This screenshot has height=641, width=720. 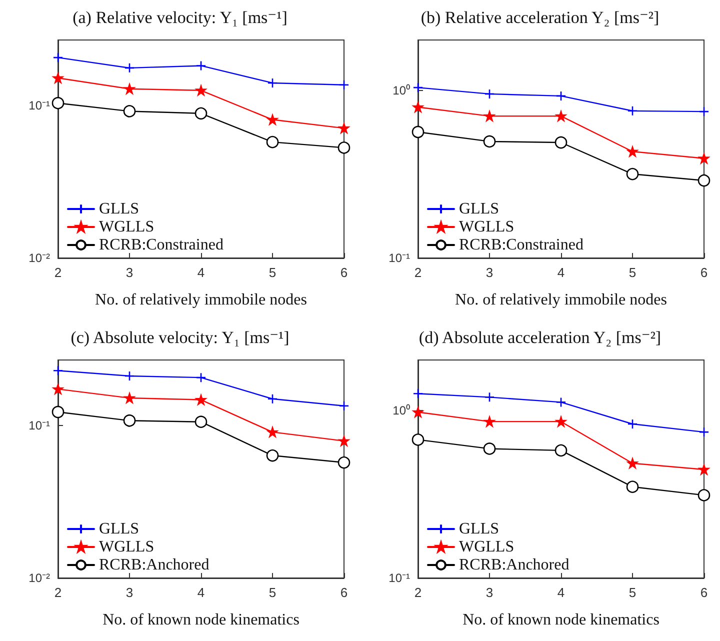 What do you see at coordinates (540, 337) in the screenshot?
I see `chart-title: (d) Absolute acceleration Y₂ [ms⁻²]` at bounding box center [540, 337].